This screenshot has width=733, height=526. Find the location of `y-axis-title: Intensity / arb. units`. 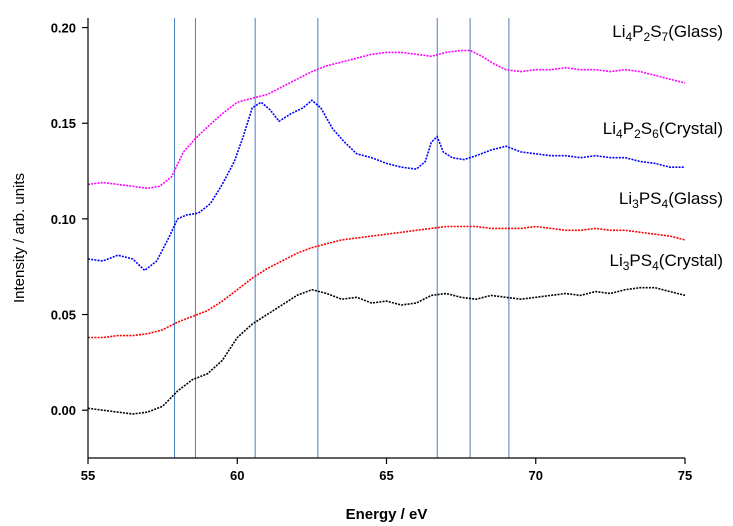

y-axis-title: Intensity / arb. units is located at coordinates (19, 238).